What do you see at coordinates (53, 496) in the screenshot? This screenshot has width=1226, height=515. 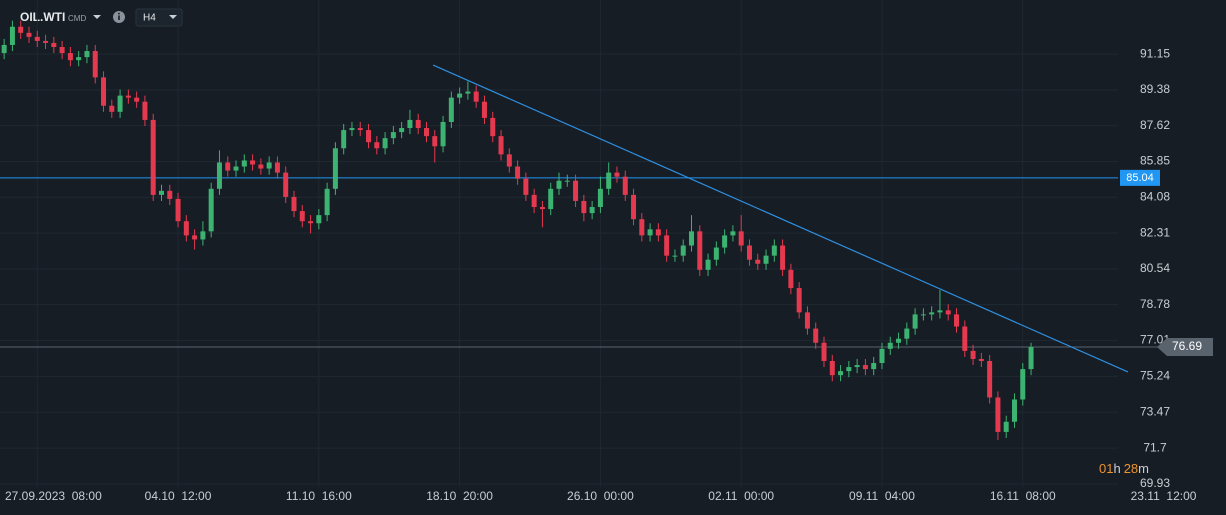 I see `x-tick-label: 27.09.2023 08:00` at bounding box center [53, 496].